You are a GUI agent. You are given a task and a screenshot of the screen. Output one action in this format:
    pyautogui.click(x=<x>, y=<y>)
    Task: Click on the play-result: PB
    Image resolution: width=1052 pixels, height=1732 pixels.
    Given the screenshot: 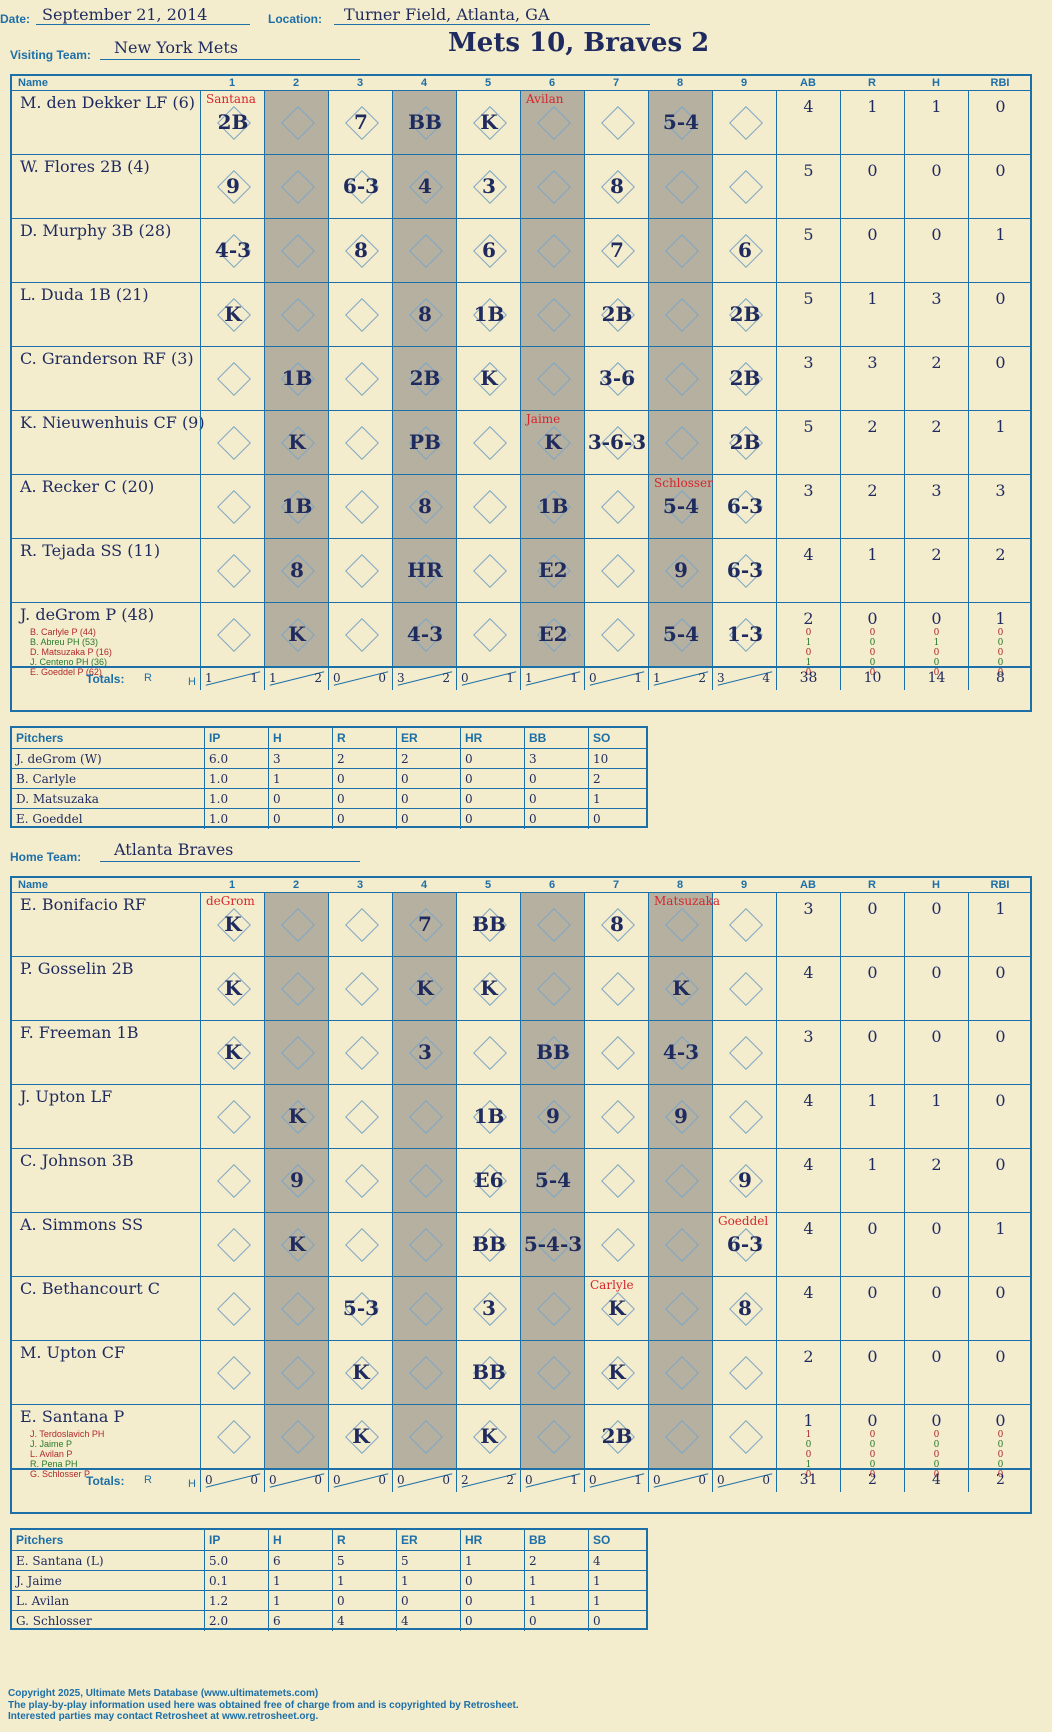 What is the action you would take?
    pyautogui.click(x=425, y=442)
    